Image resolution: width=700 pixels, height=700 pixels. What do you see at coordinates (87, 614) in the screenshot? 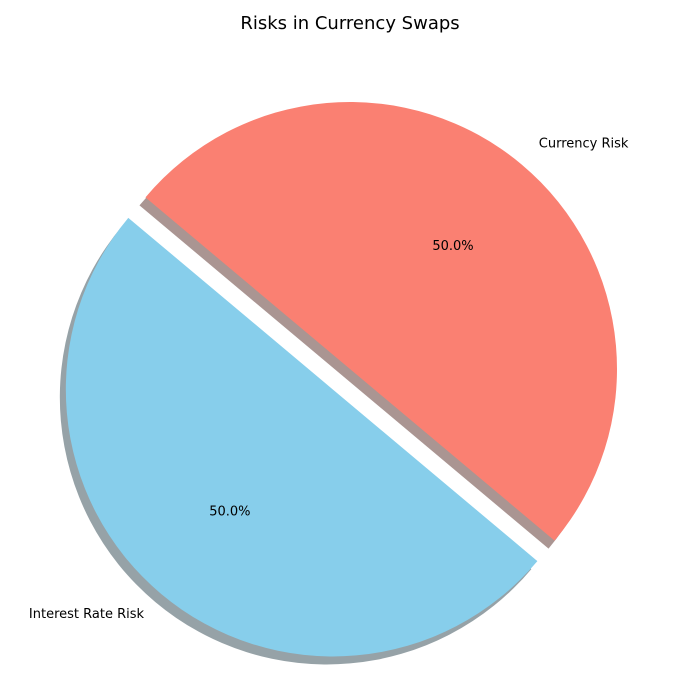
I see `slice-label-interest-rate-risk: Interest Rate Risk` at bounding box center [87, 614].